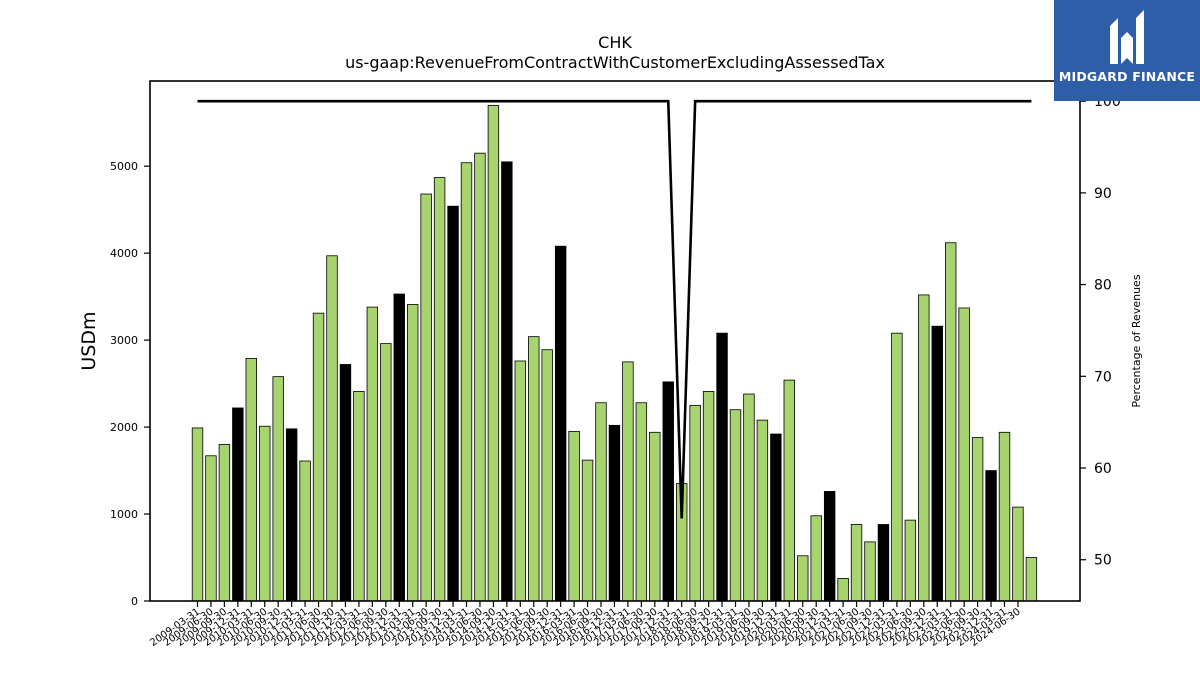 The image size is (1200, 675). I want to click on y2-tick-label: 70, so click(1103, 377).